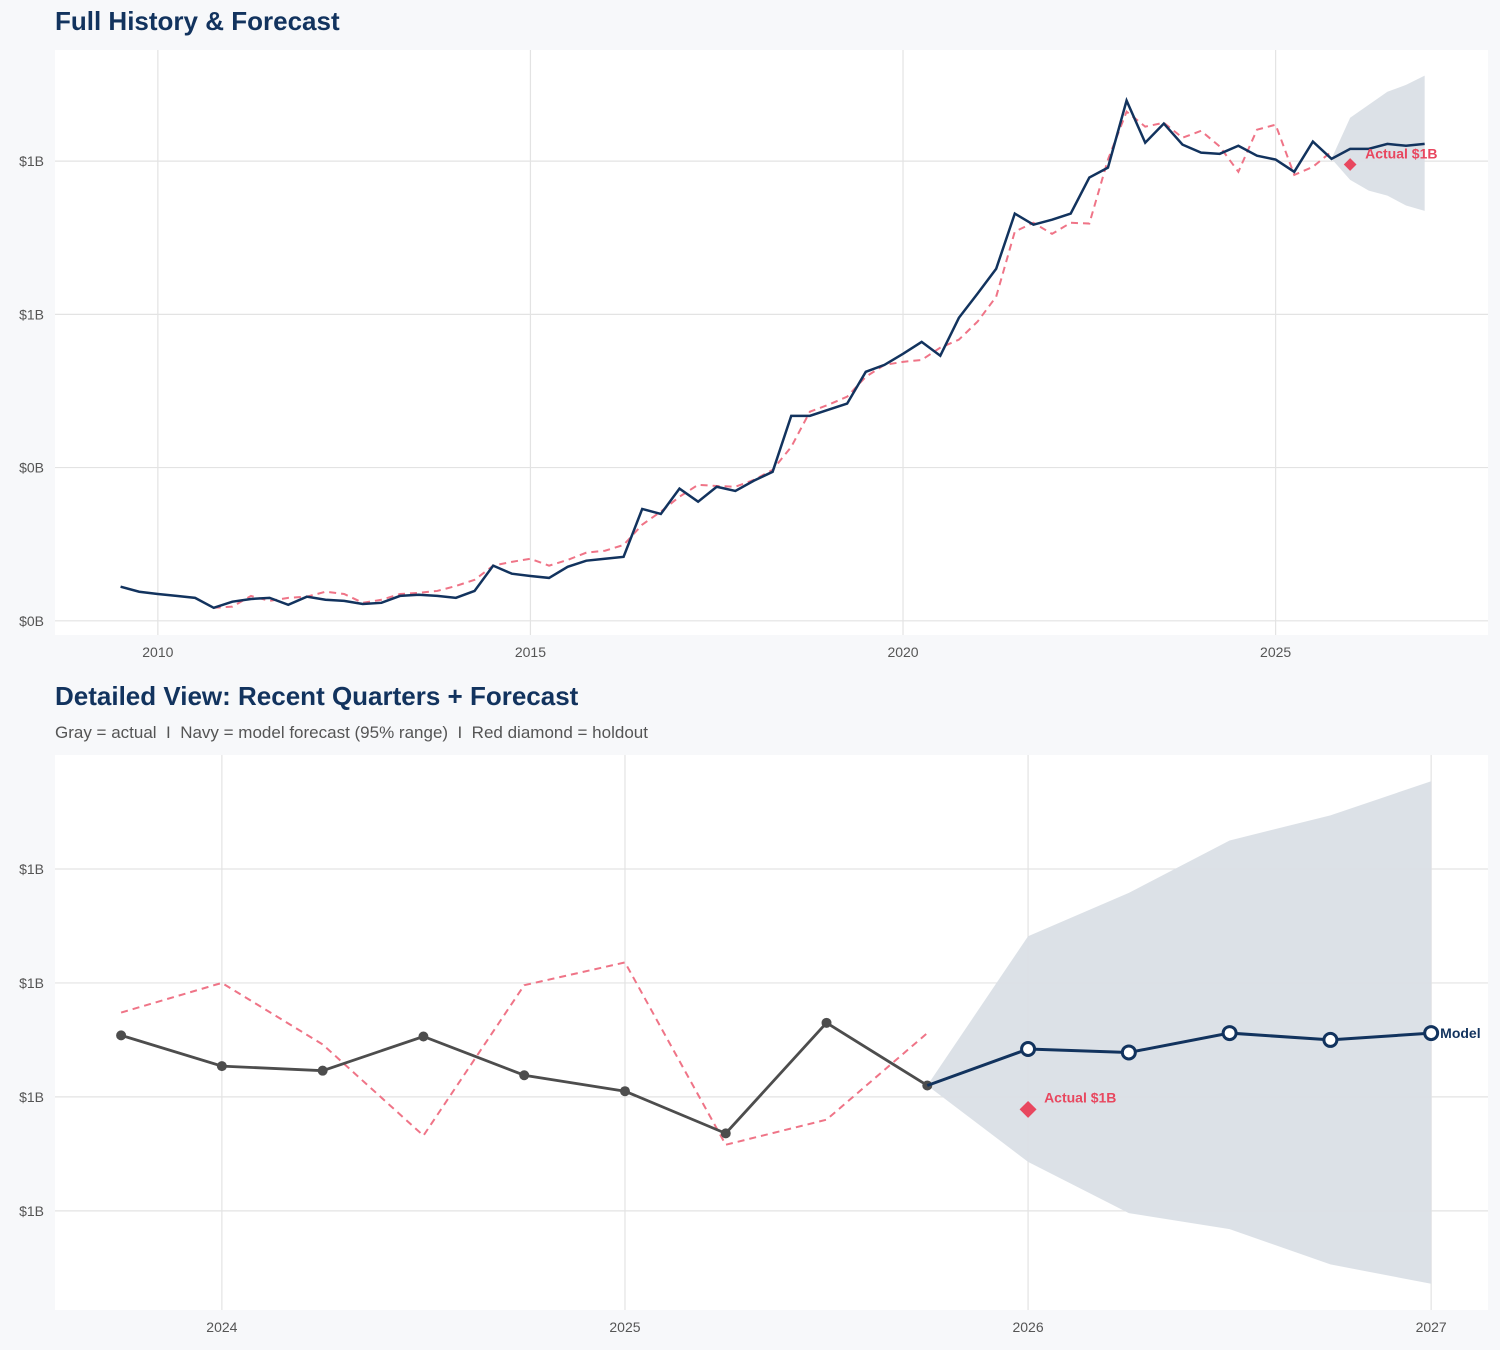 This screenshot has height=1350, width=1500. I want to click on model-label: Model, so click(1460, 1033).